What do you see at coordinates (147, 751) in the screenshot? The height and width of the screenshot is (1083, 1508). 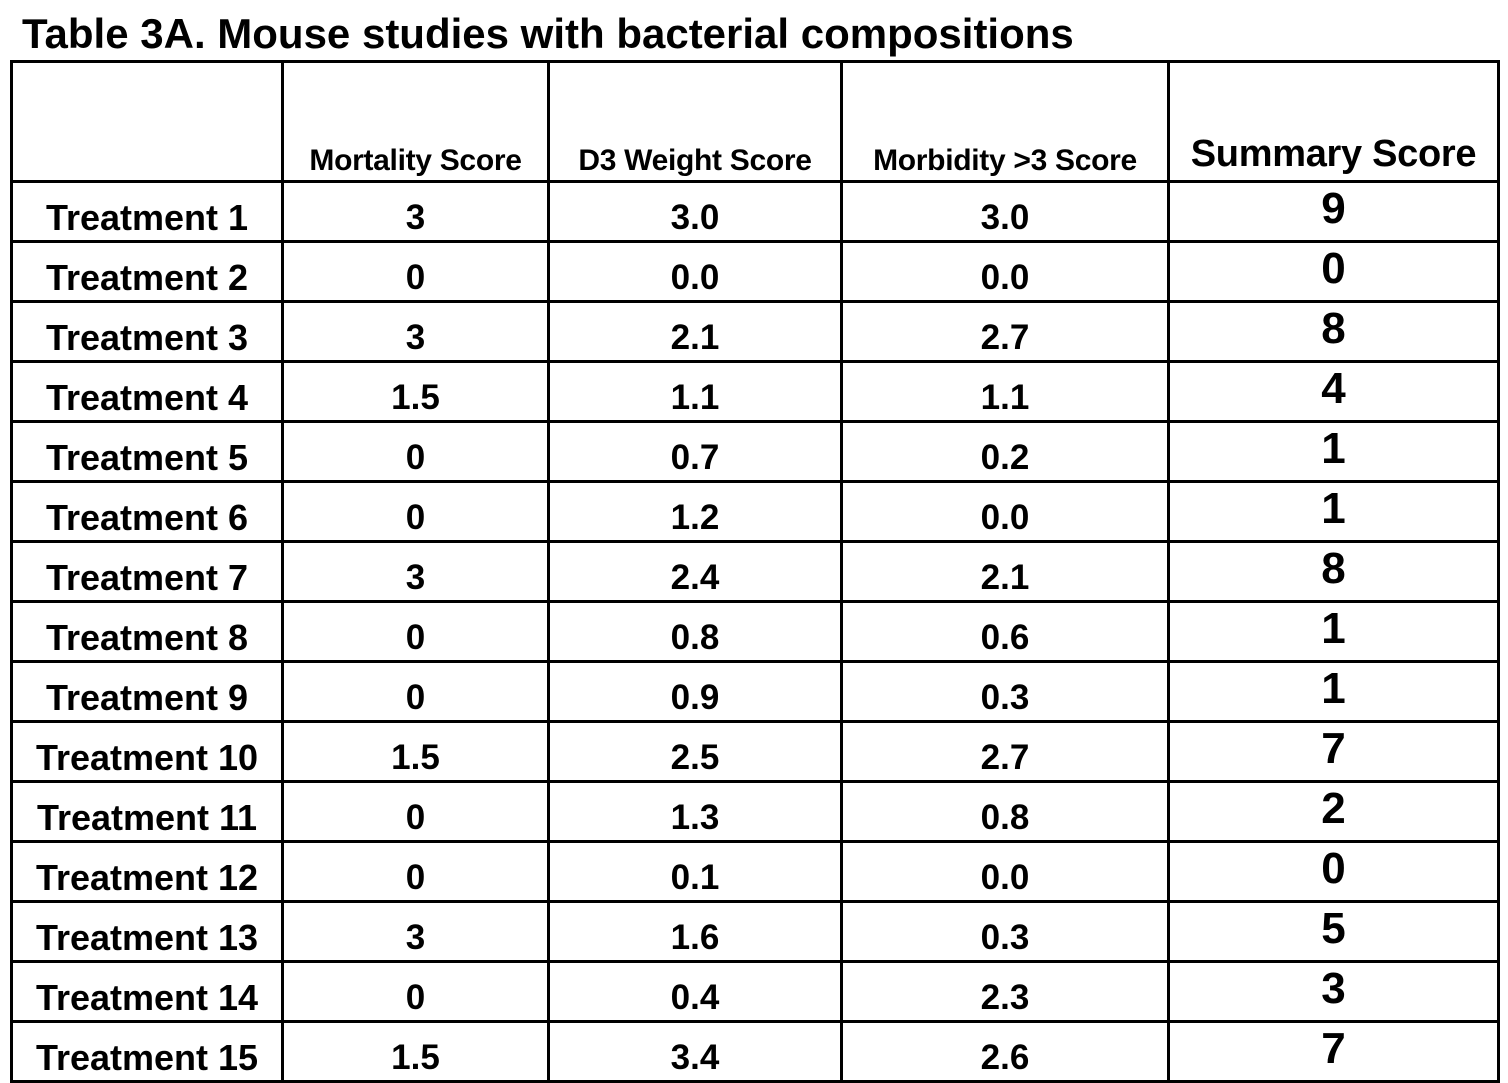 I see `treatment-label-cell: Treatment 10` at bounding box center [147, 751].